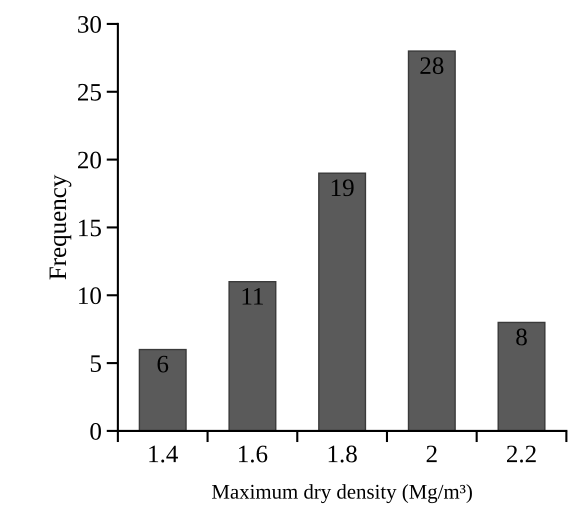 This screenshot has width=575, height=532. I want to click on x-axis-title: Maximum dry density (Mg/m³), so click(342, 494).